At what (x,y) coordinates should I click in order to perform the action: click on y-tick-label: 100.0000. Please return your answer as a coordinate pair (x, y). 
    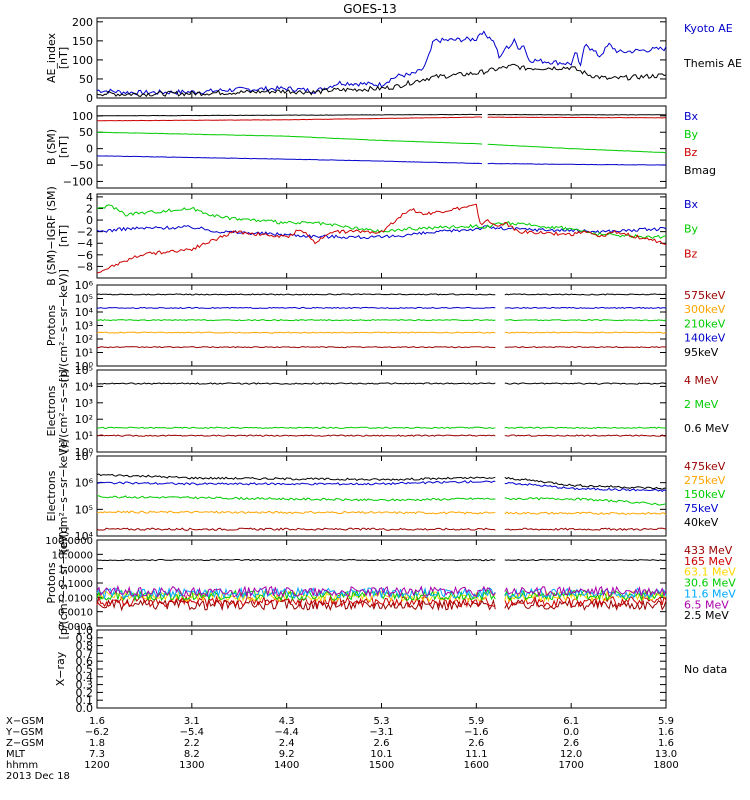
    Looking at the image, I should click on (69, 541).